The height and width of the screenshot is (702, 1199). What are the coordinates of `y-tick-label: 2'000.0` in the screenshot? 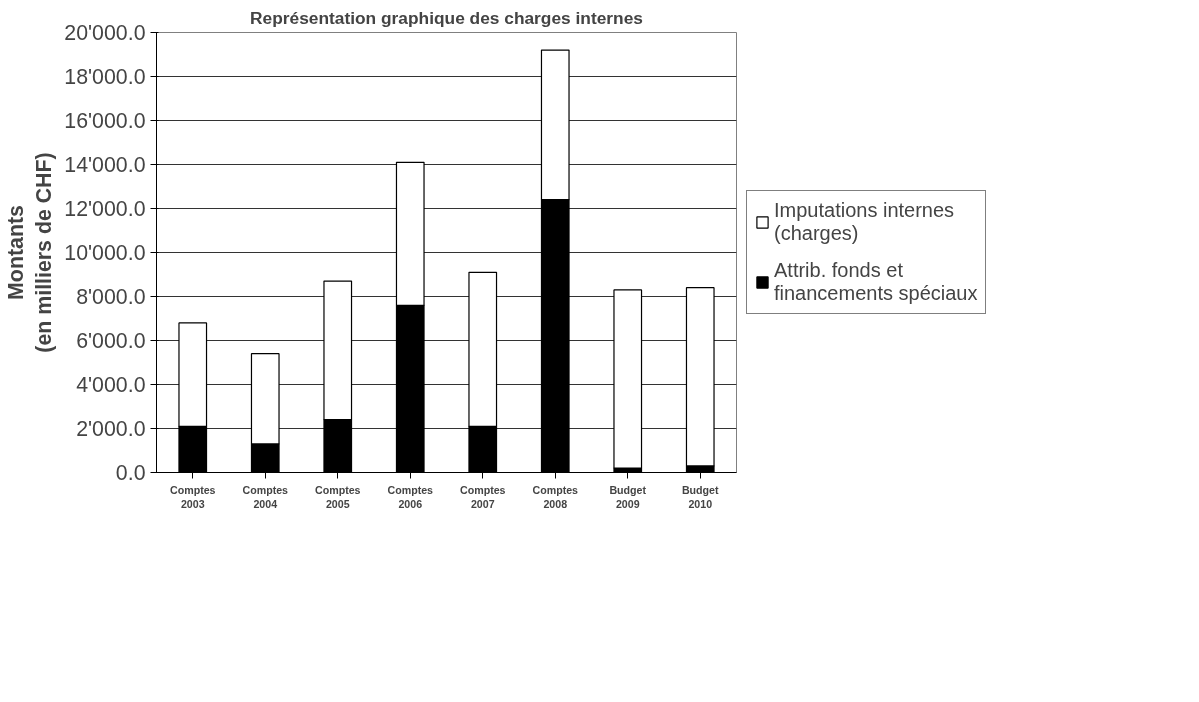 It's located at (111, 428).